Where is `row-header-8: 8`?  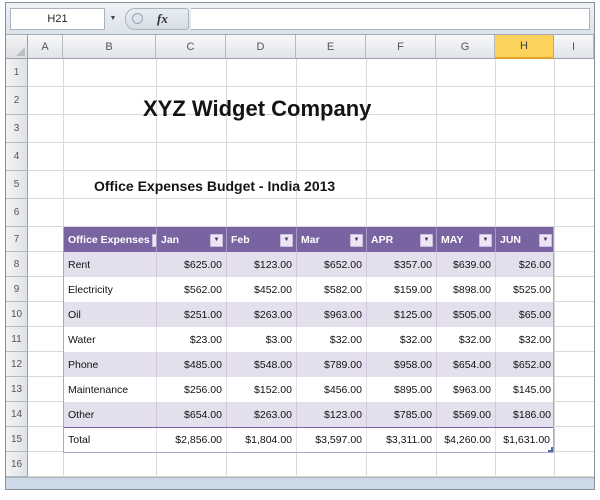 row-header-8: 8 is located at coordinates (17, 264).